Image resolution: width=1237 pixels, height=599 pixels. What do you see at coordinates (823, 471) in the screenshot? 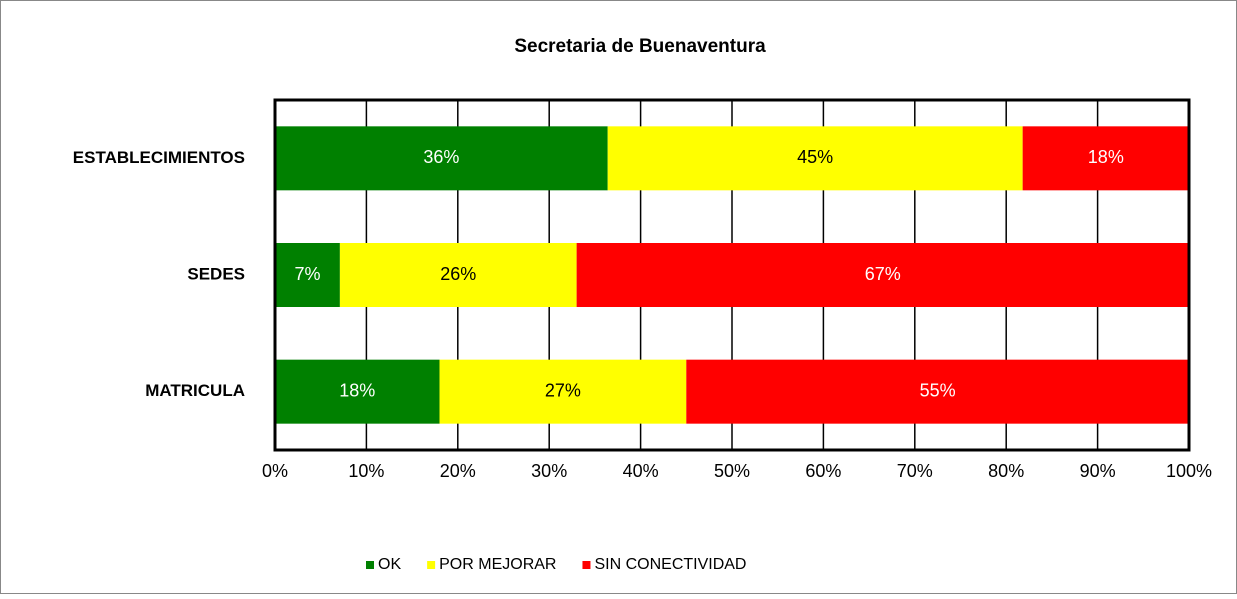
I see `x-tick-label: 60%` at bounding box center [823, 471].